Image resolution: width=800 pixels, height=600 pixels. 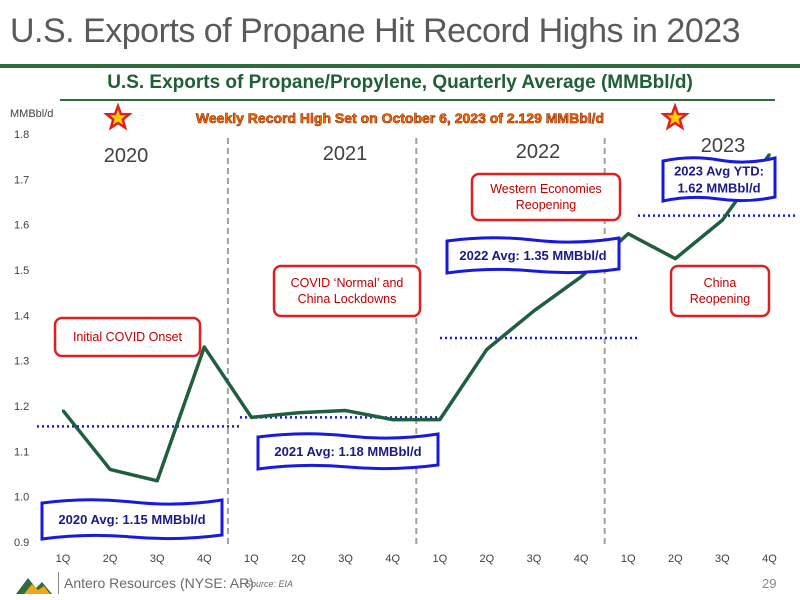 I want to click on annotation-text: China Reopening, so click(x=720, y=291).